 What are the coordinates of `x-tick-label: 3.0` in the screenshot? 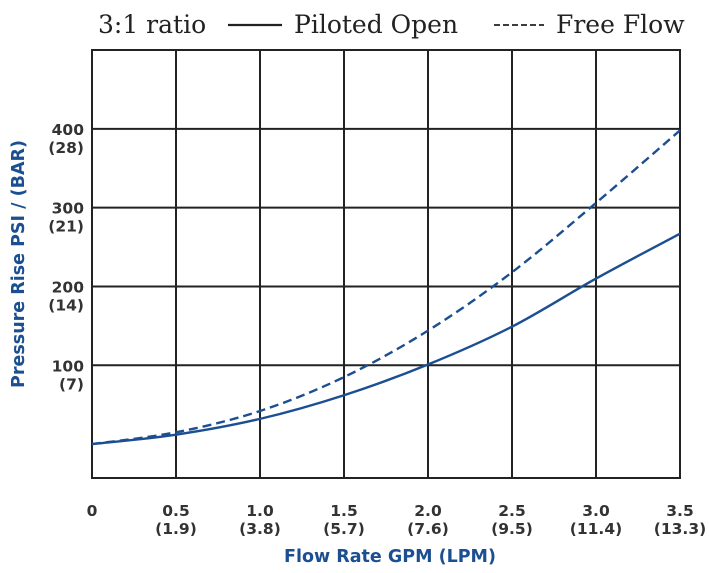 It's located at (596, 511).